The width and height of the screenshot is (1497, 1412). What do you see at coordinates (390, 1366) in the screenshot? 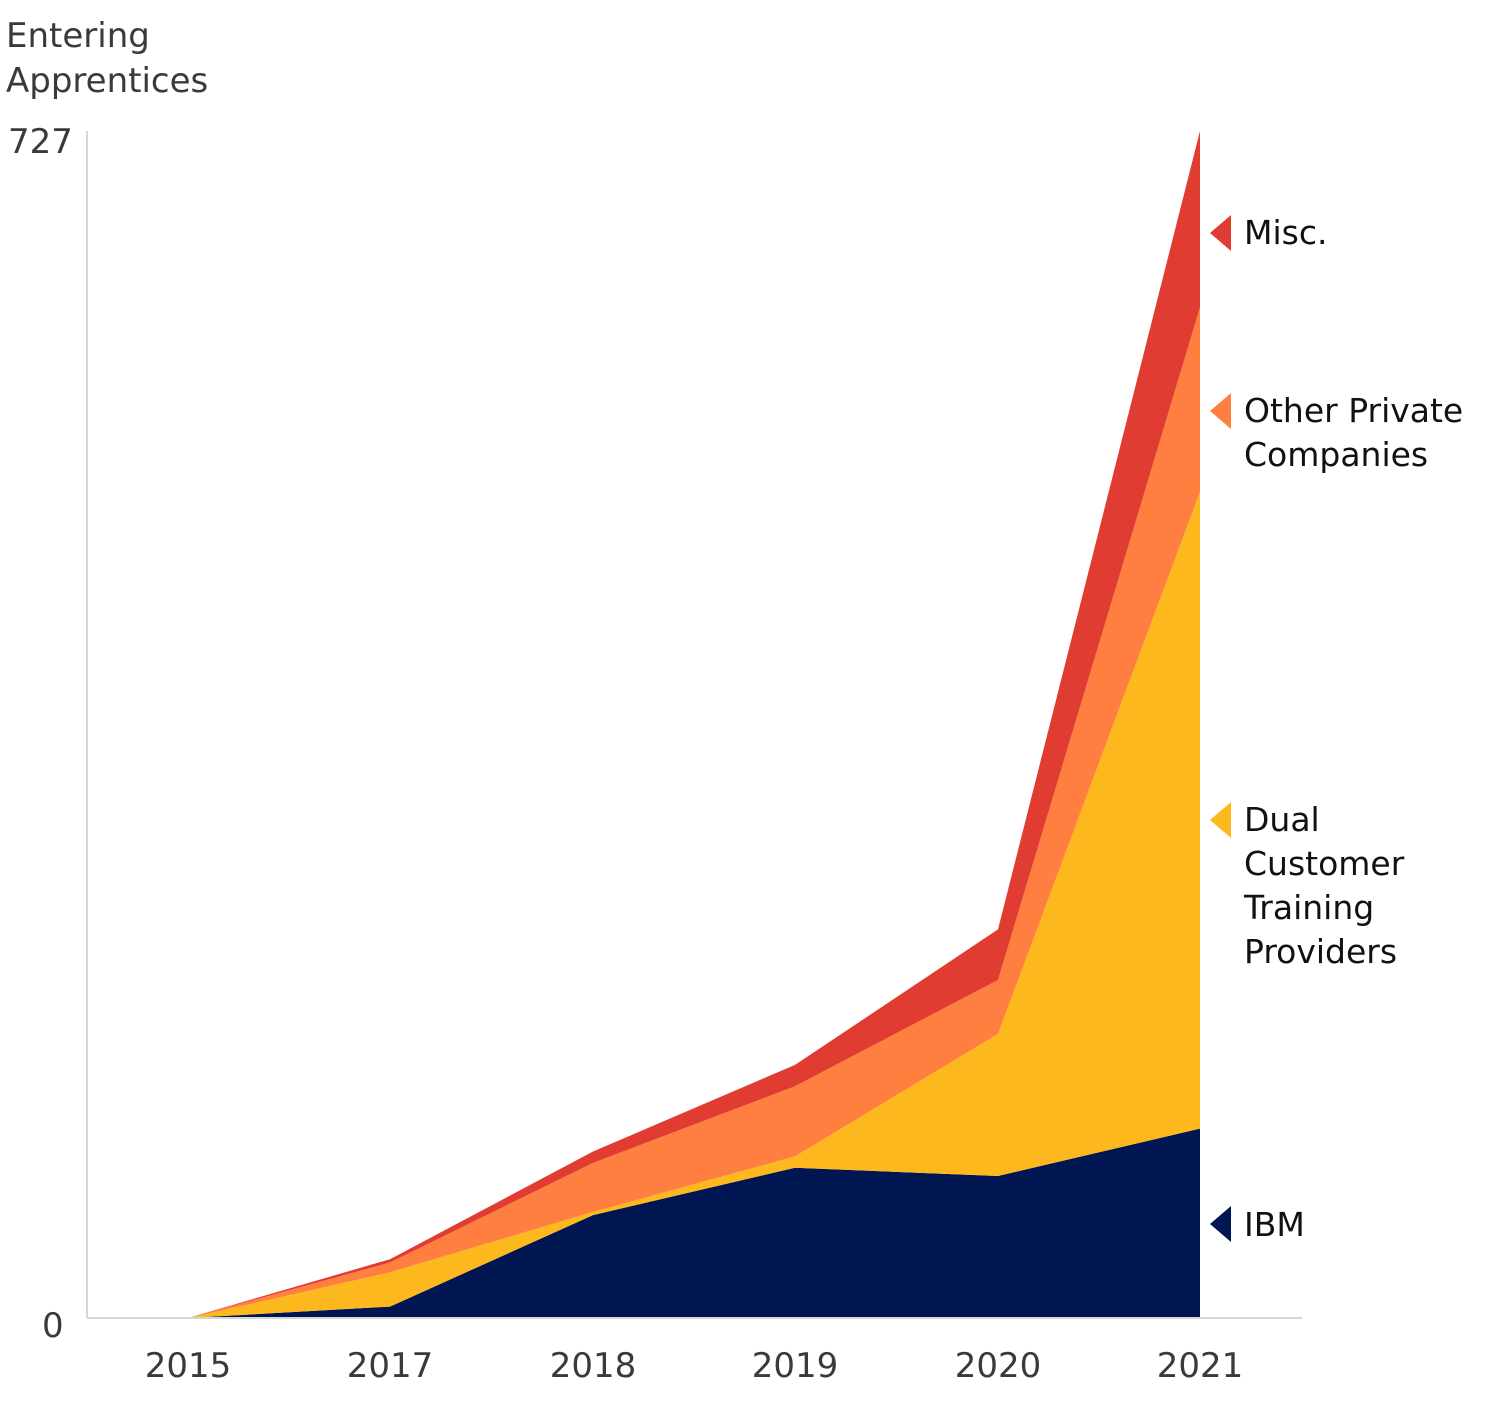
I see `x-tick-label-2017: 2017` at bounding box center [390, 1366].